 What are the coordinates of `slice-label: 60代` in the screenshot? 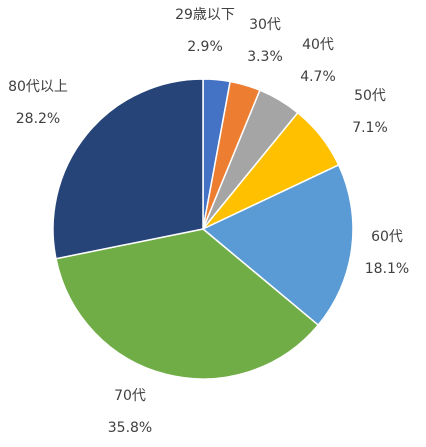 It's located at (387, 237).